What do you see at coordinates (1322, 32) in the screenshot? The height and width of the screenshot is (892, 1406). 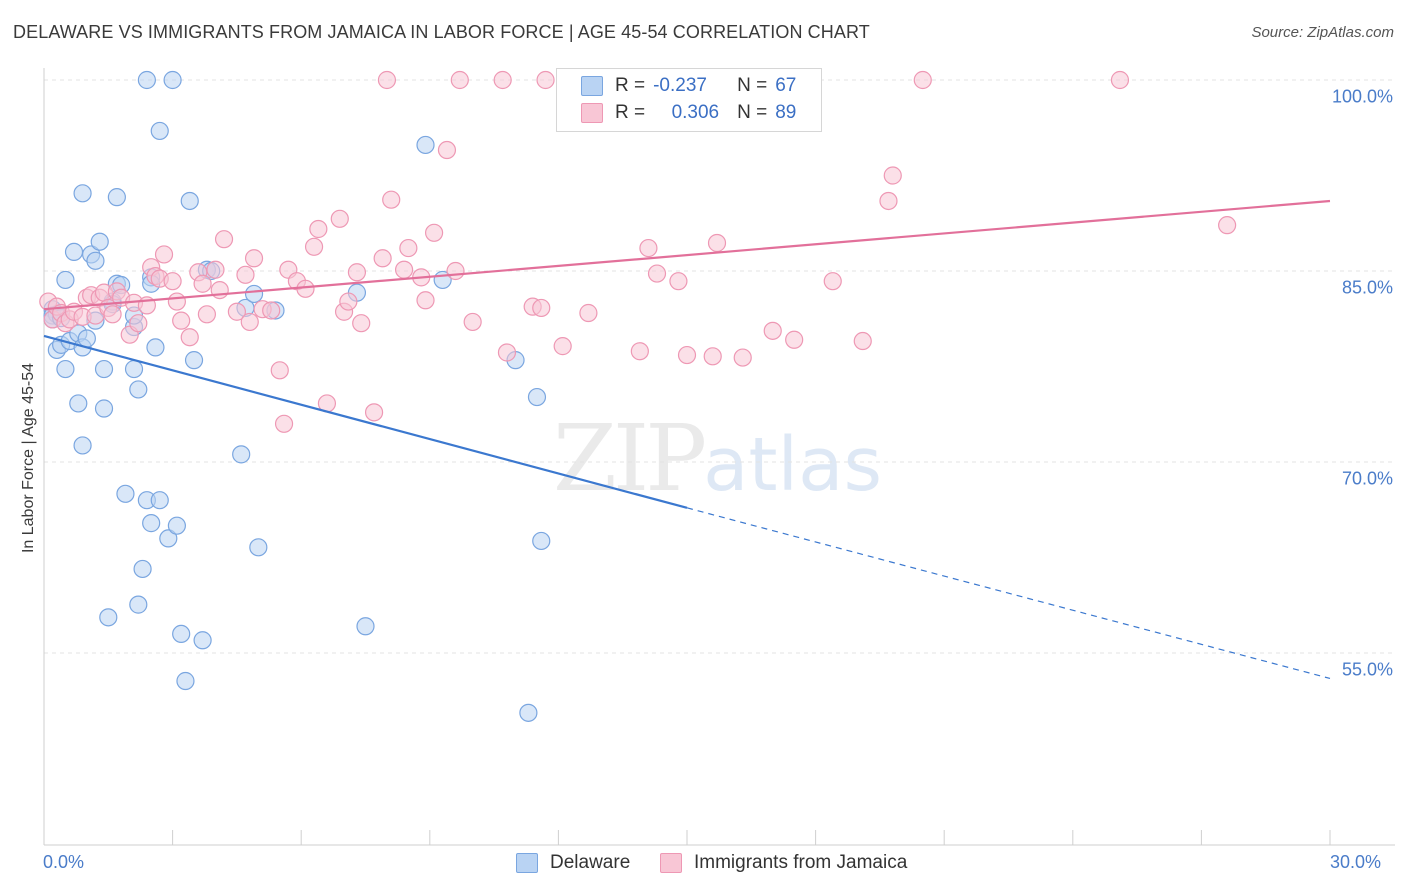 I see `source-credit: Source: ZipAtlas.com` at bounding box center [1322, 32].